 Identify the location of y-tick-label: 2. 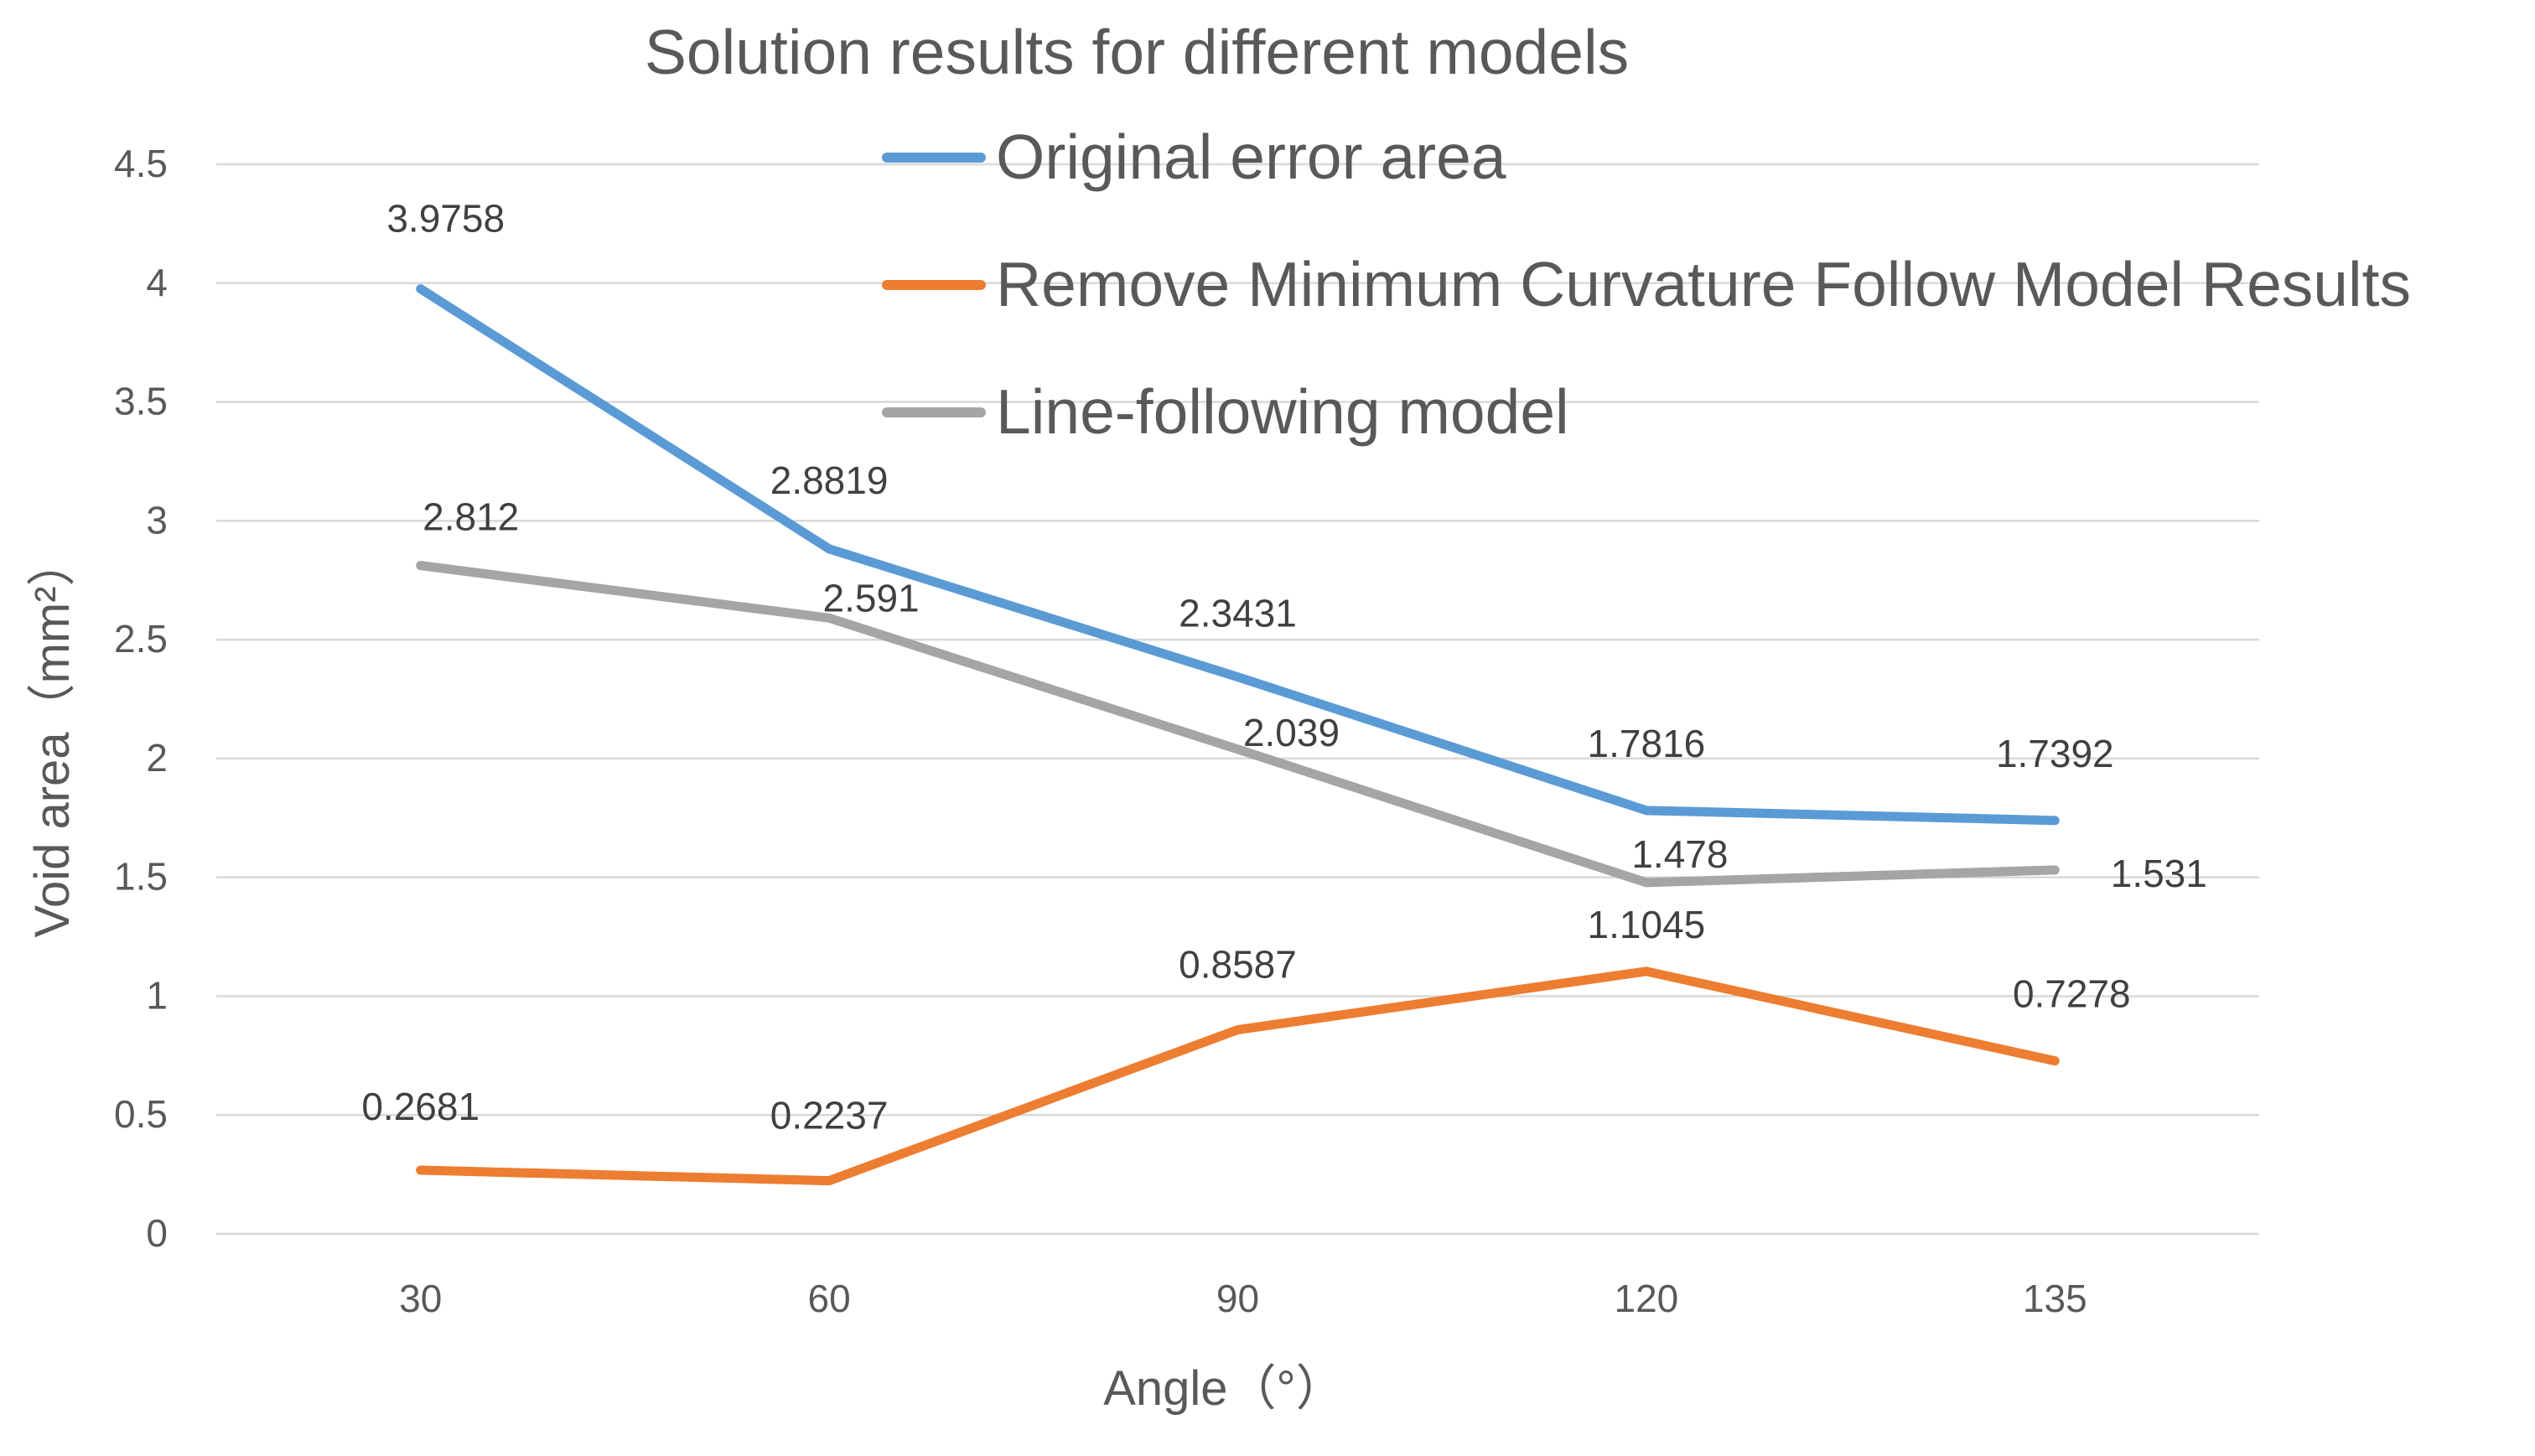
(157, 758).